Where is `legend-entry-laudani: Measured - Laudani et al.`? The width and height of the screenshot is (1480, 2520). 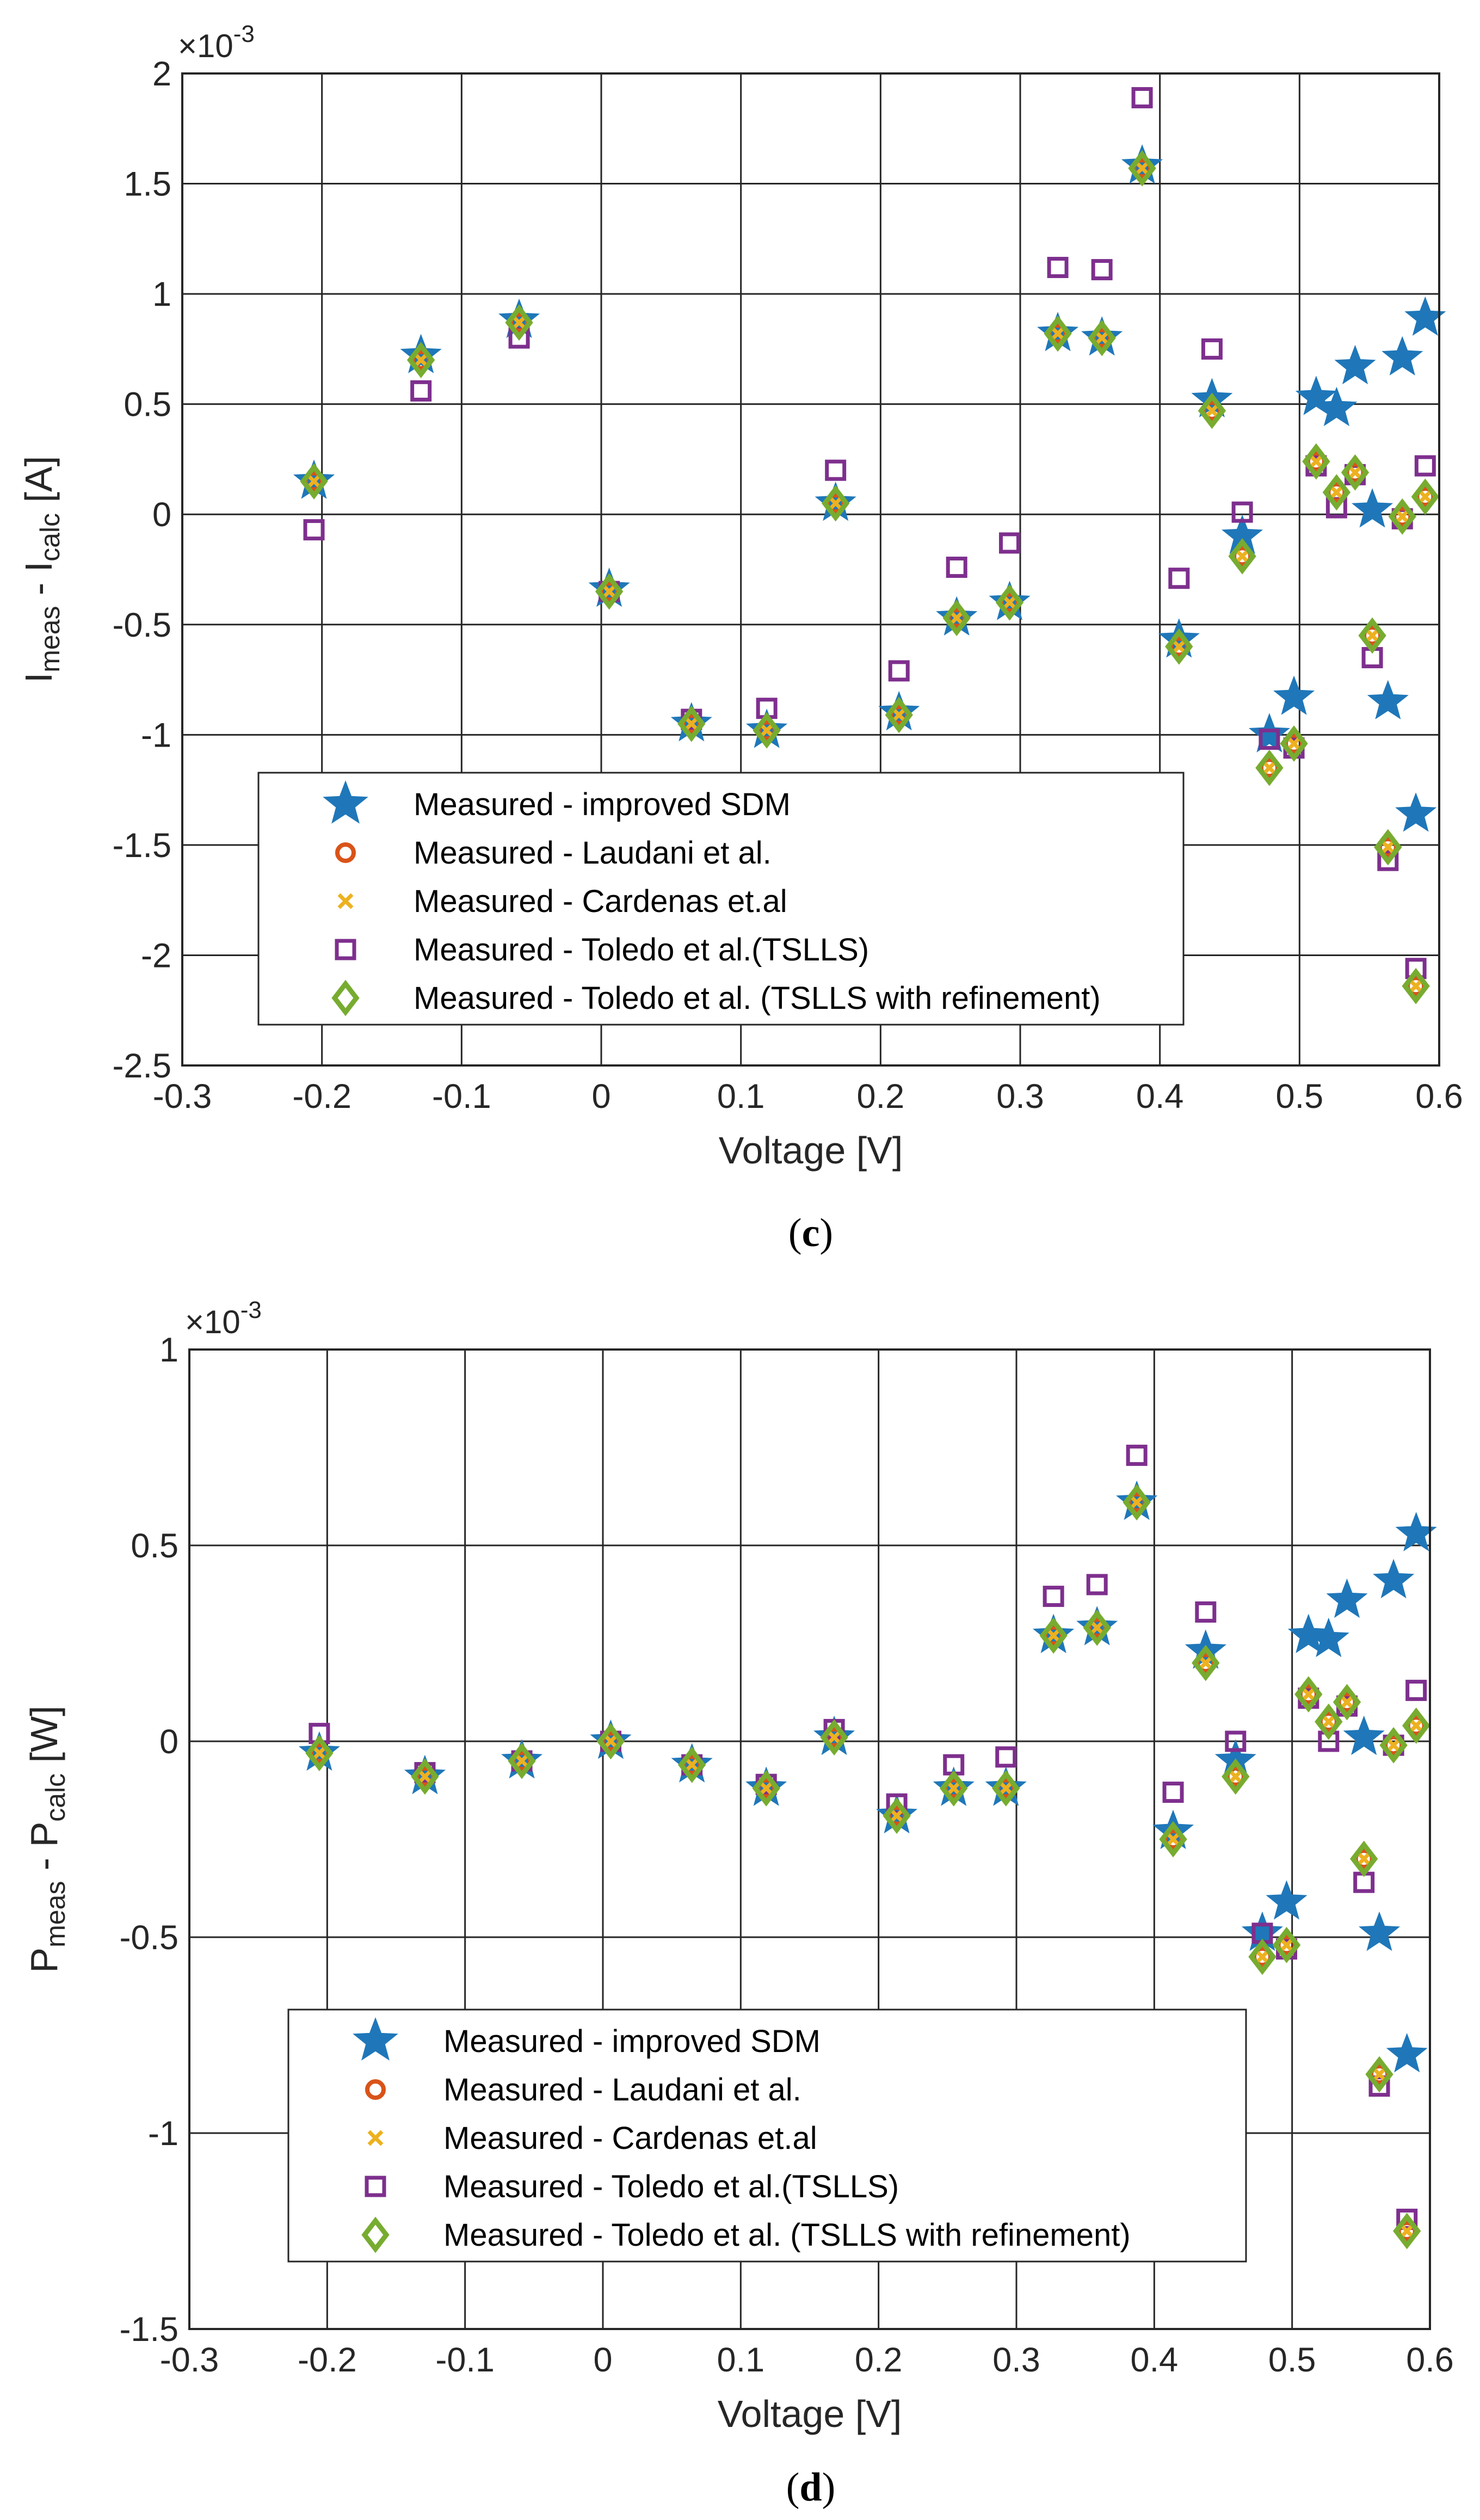
legend-entry-laudani: Measured - Laudani et al. is located at coordinates (622, 2090).